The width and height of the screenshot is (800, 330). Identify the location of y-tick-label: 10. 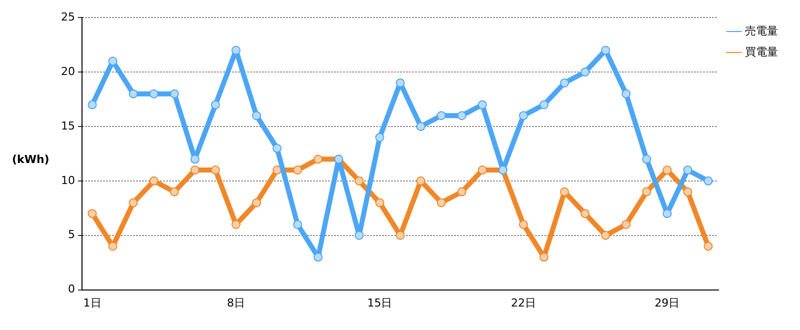
(67, 180).